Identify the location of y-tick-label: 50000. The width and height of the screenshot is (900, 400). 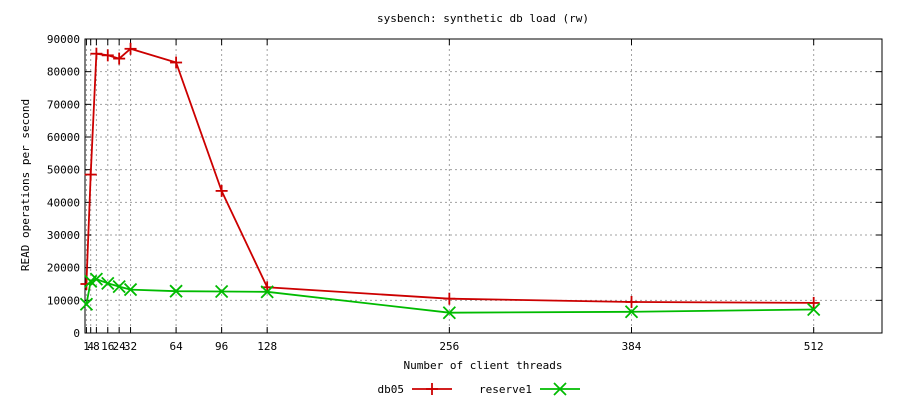
(63, 170).